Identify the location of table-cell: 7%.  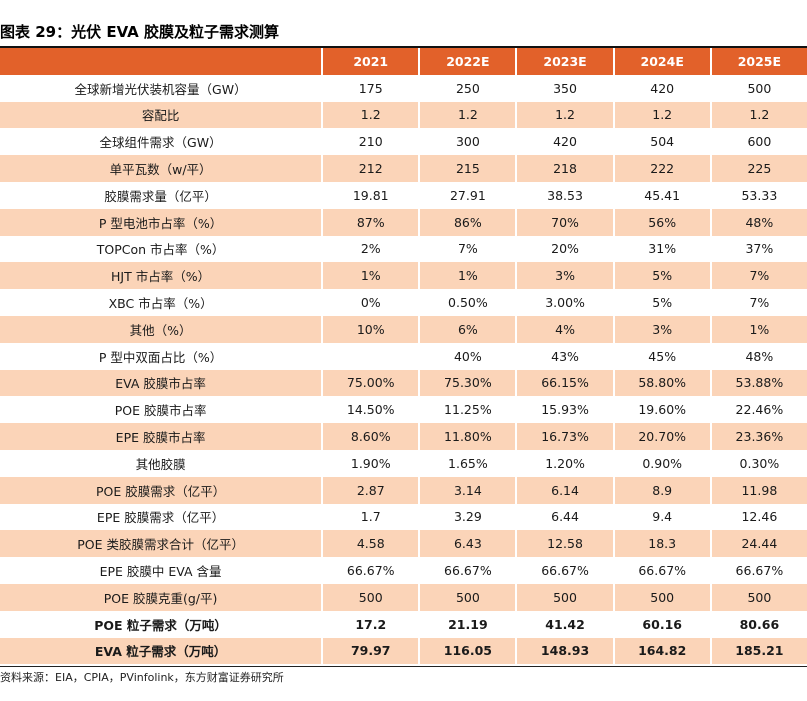
(758, 302).